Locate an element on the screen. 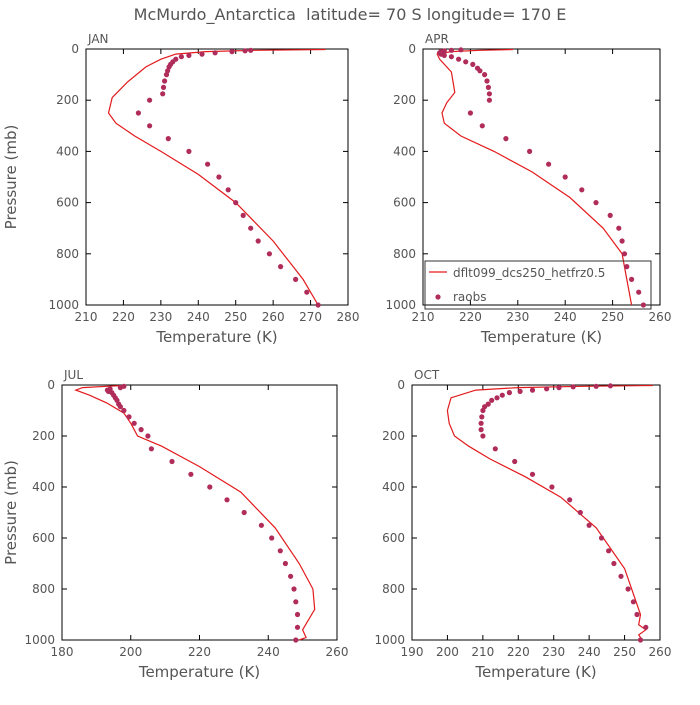  plot-frame is located at coordinates (217, 177).